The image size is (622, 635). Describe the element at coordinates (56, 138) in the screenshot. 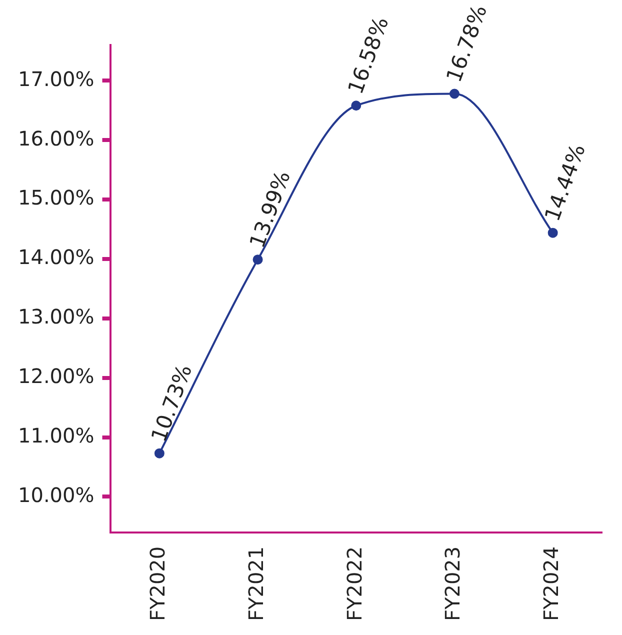

I see `y-tick-label: 16.00%` at that location.